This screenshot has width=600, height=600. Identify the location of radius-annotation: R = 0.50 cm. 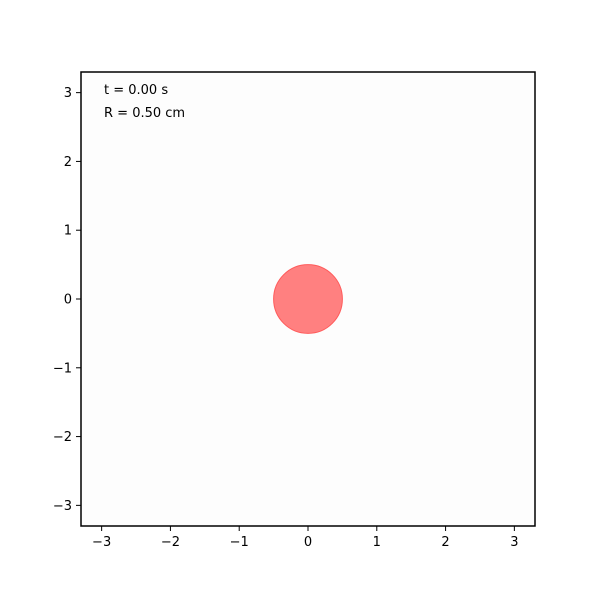
(144, 113).